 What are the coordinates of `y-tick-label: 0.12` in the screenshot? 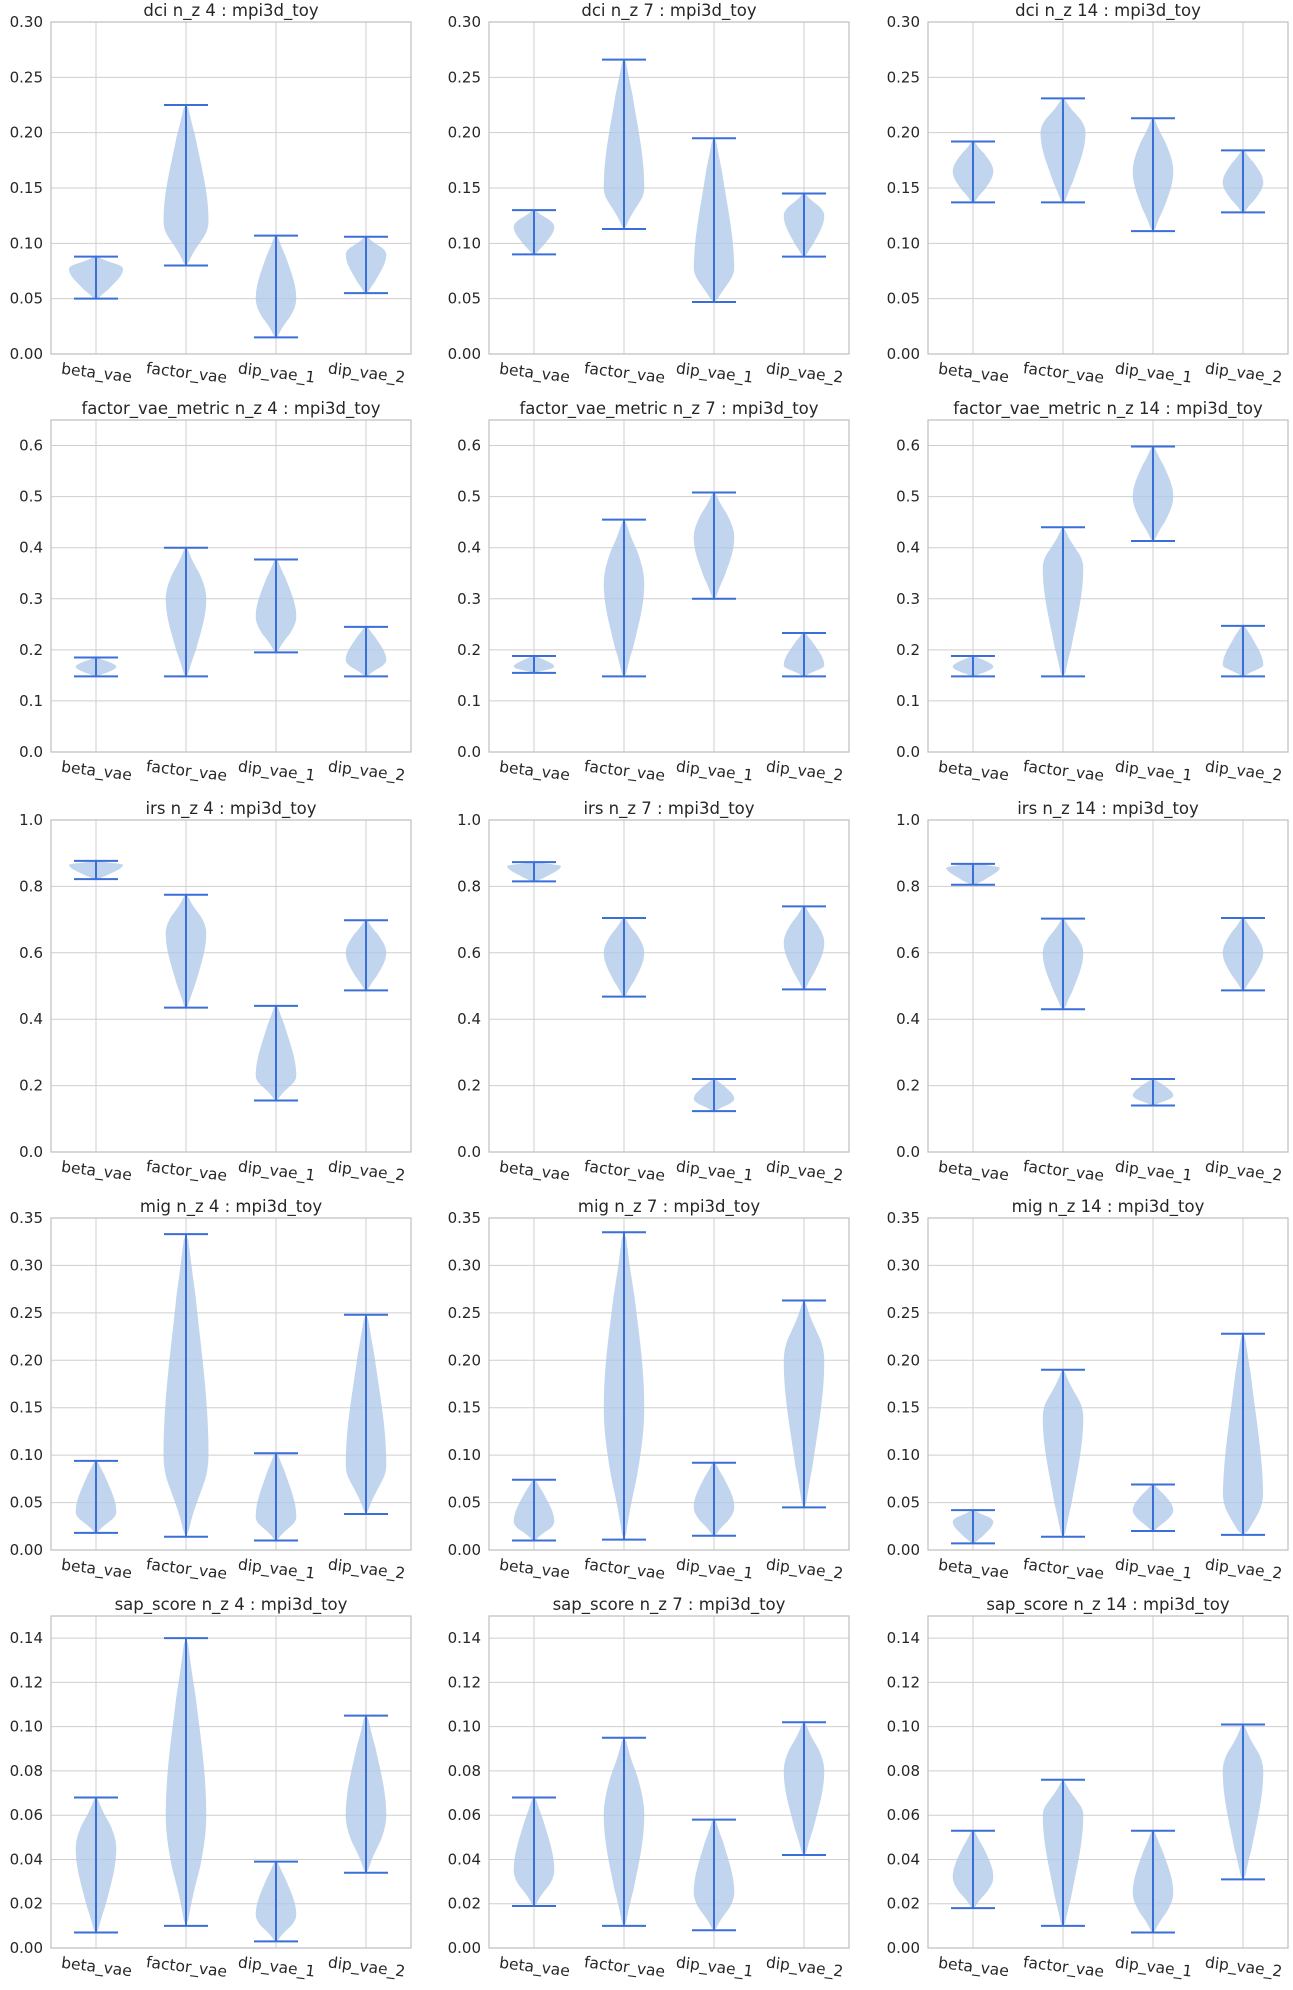 It's located at (903, 1682).